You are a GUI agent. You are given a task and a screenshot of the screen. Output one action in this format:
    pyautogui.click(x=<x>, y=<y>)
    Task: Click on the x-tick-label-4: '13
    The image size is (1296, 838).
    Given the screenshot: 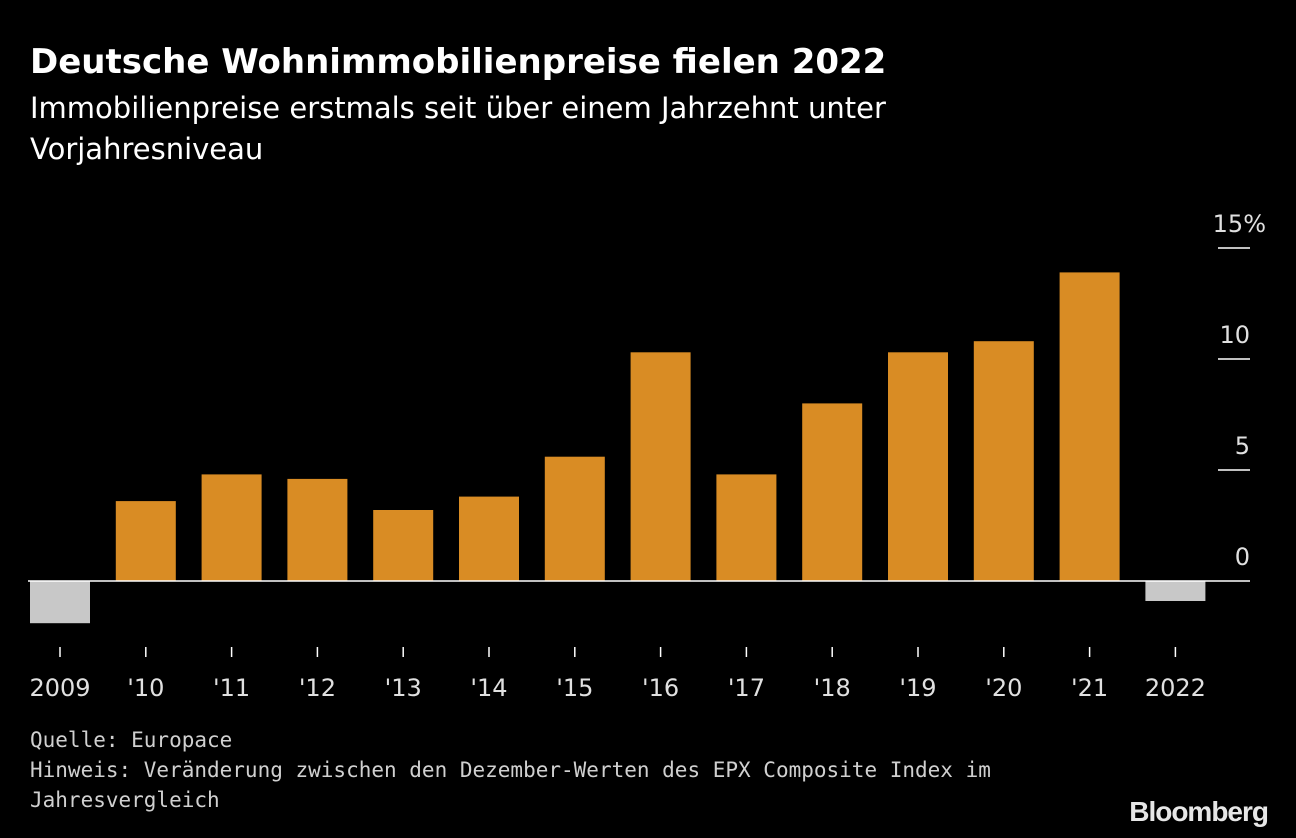 What is the action you would take?
    pyautogui.click(x=403, y=688)
    